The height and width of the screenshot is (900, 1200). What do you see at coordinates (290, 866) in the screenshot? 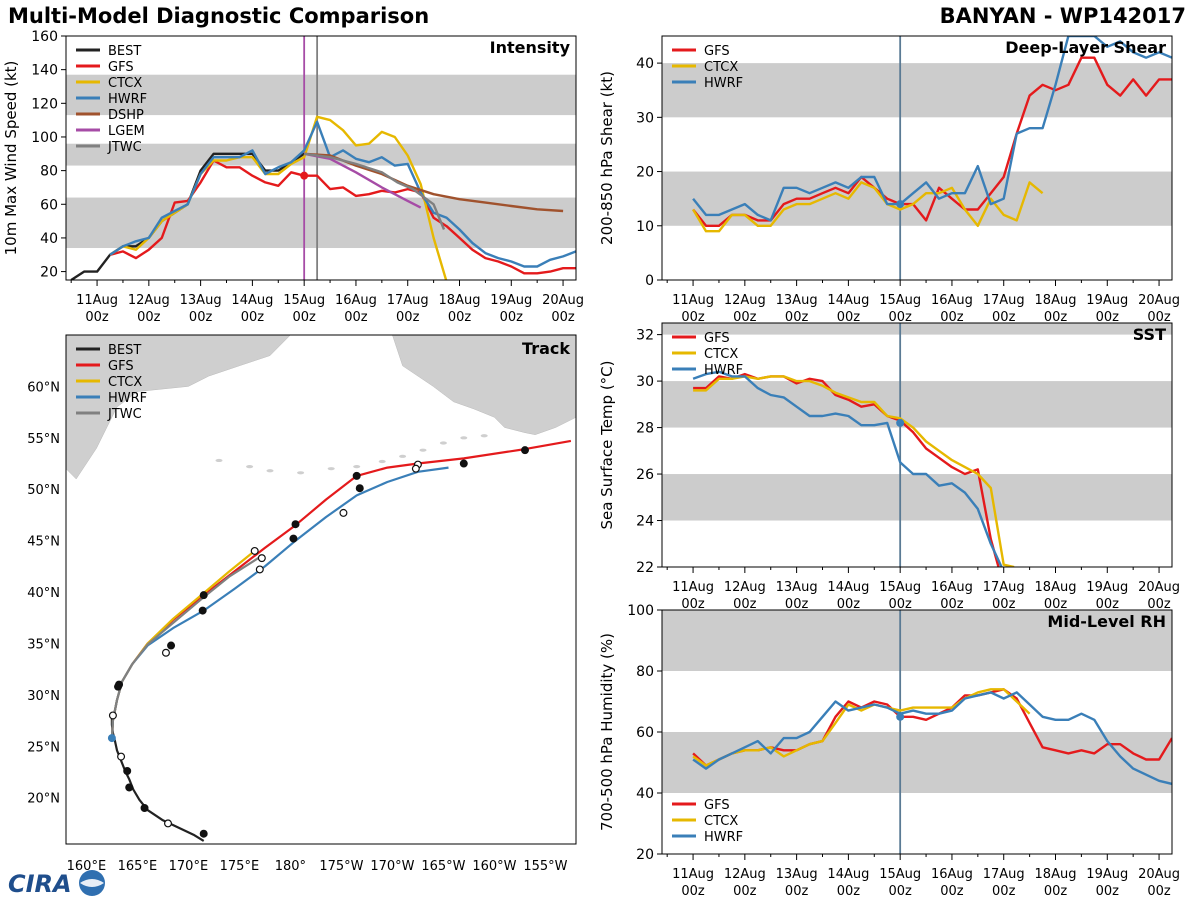
I see `lon-tick-label: 180°` at bounding box center [290, 866].